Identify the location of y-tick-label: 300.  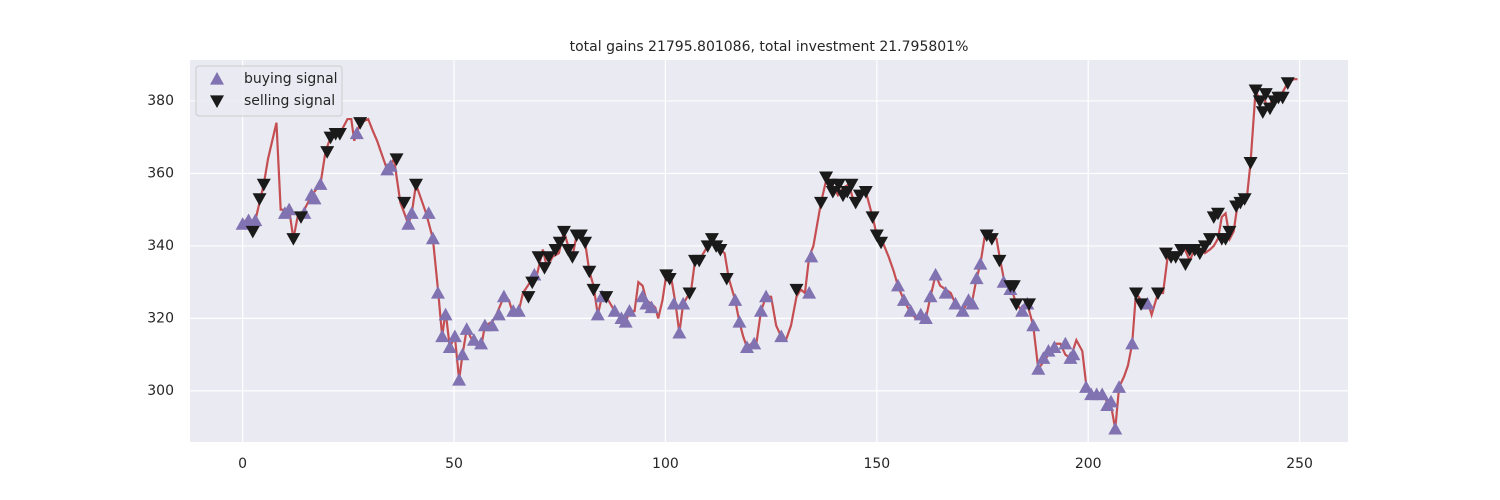
(160, 391).